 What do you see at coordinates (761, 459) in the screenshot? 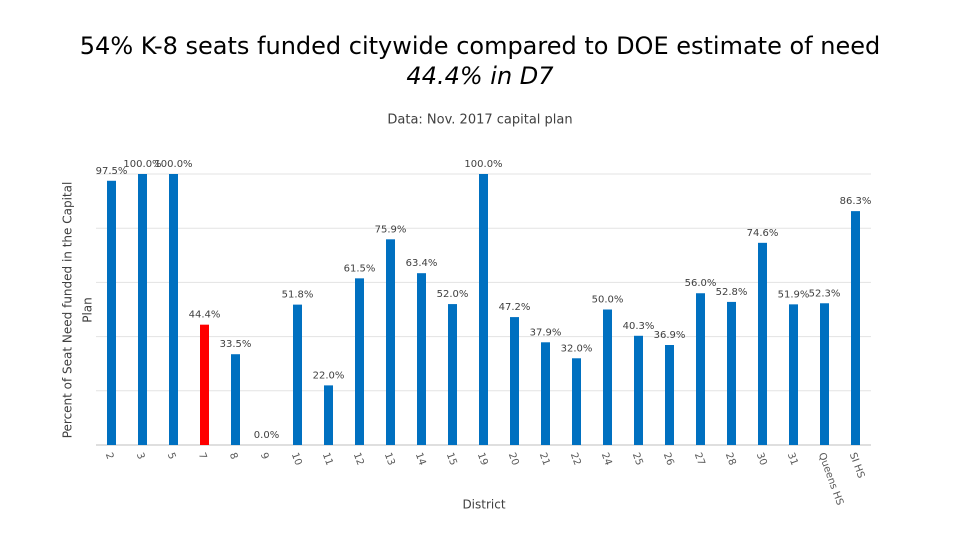
I see `x-tick-label: 30` at bounding box center [761, 459].